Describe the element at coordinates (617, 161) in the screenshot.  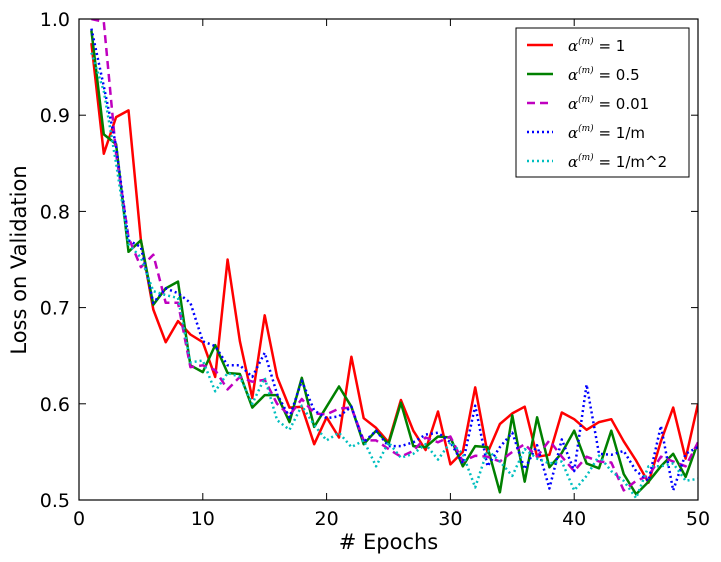
I see `legend-label-5: α(m) = 1/m^2` at that location.